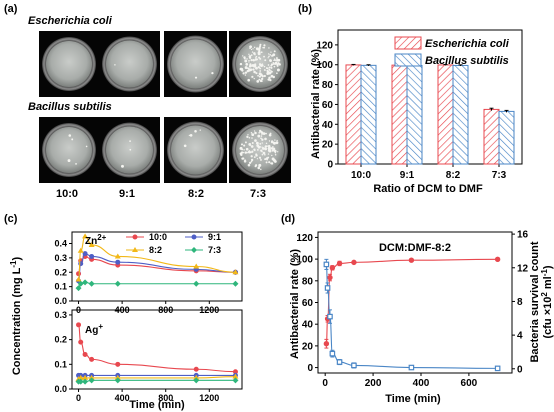  Describe the element at coordinates (295, 304) in the screenshot. I see `panel-d-ylabel: Antibacterial rate (%)` at that location.